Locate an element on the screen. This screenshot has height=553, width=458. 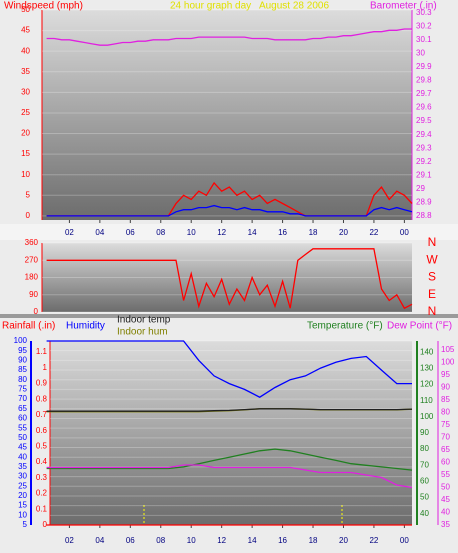
y2-tick-label: W is located at coordinates (432, 259).